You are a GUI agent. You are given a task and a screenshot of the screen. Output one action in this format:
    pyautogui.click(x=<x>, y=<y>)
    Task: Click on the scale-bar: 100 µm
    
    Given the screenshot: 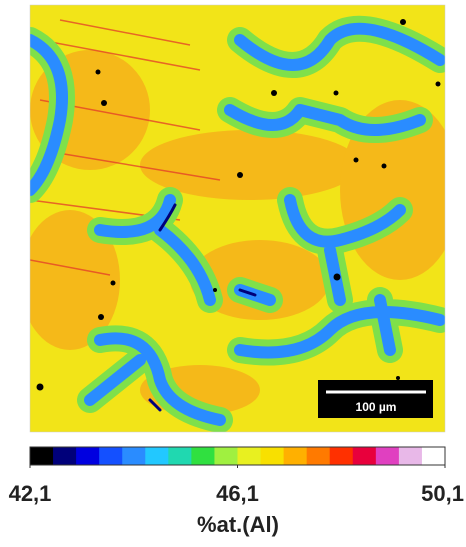 What is the action you would take?
    pyautogui.click(x=375, y=399)
    